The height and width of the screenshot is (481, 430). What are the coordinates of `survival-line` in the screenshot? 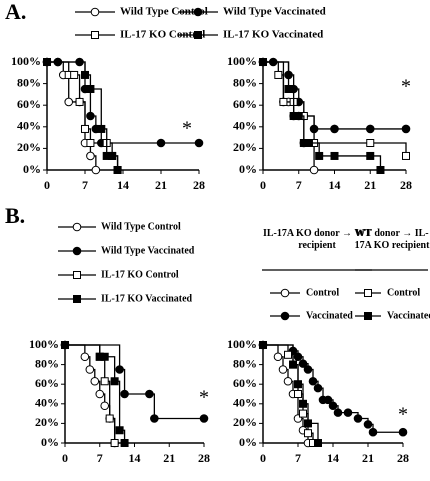 It's located at (334, 95).